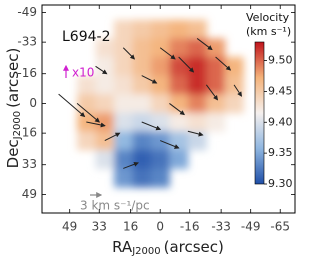 The height and width of the screenshot is (262, 320). I want to click on y-tick-label: 33, so click(29, 164).